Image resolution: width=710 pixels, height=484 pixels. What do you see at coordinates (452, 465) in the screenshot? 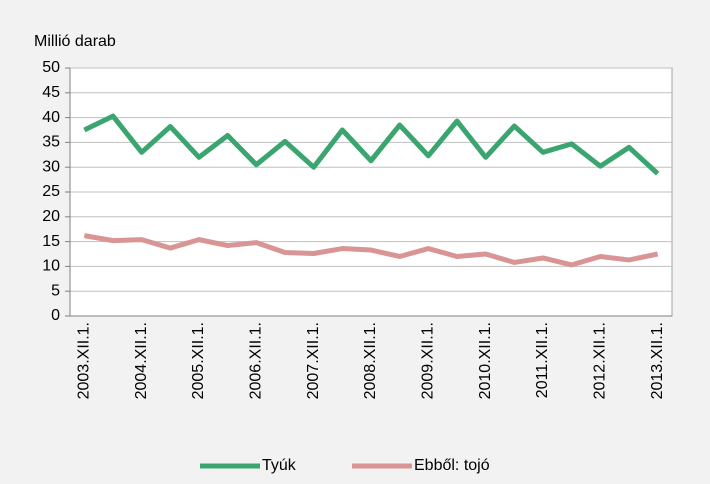
I see `legend-label: Ebből: tojó` at bounding box center [452, 465].